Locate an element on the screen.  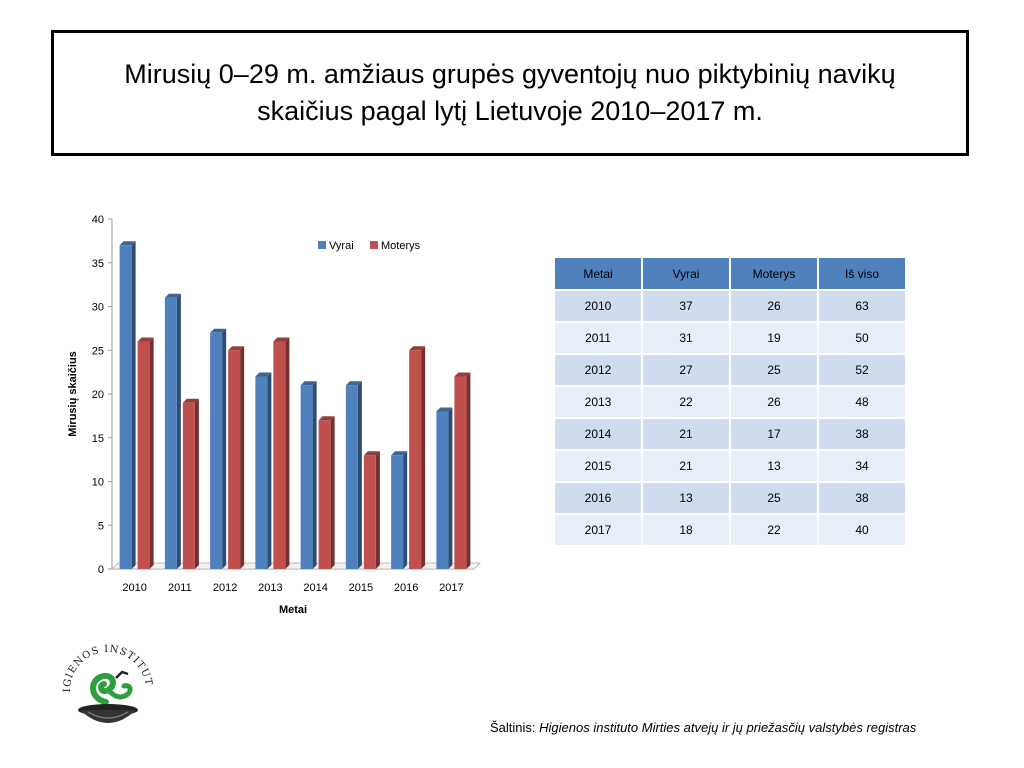
x-tick-label: 2012 is located at coordinates (225, 588).